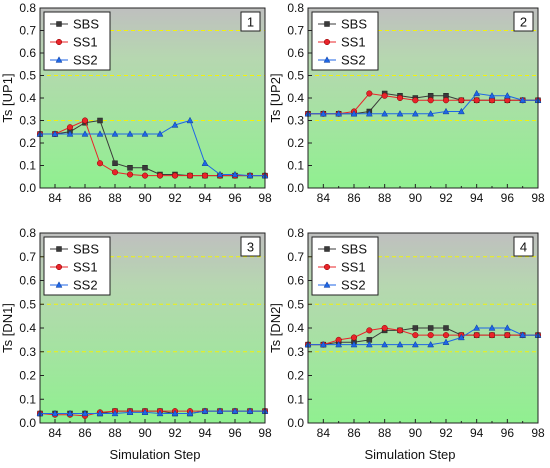  I want to click on panel-number: 1, so click(250, 22).